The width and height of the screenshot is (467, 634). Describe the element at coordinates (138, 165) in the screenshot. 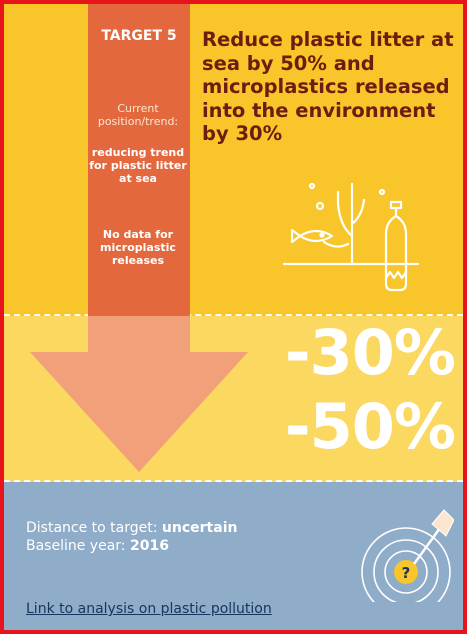

I see `trend-plastic-text: reducing trend for plastic litter at sea` at that location.